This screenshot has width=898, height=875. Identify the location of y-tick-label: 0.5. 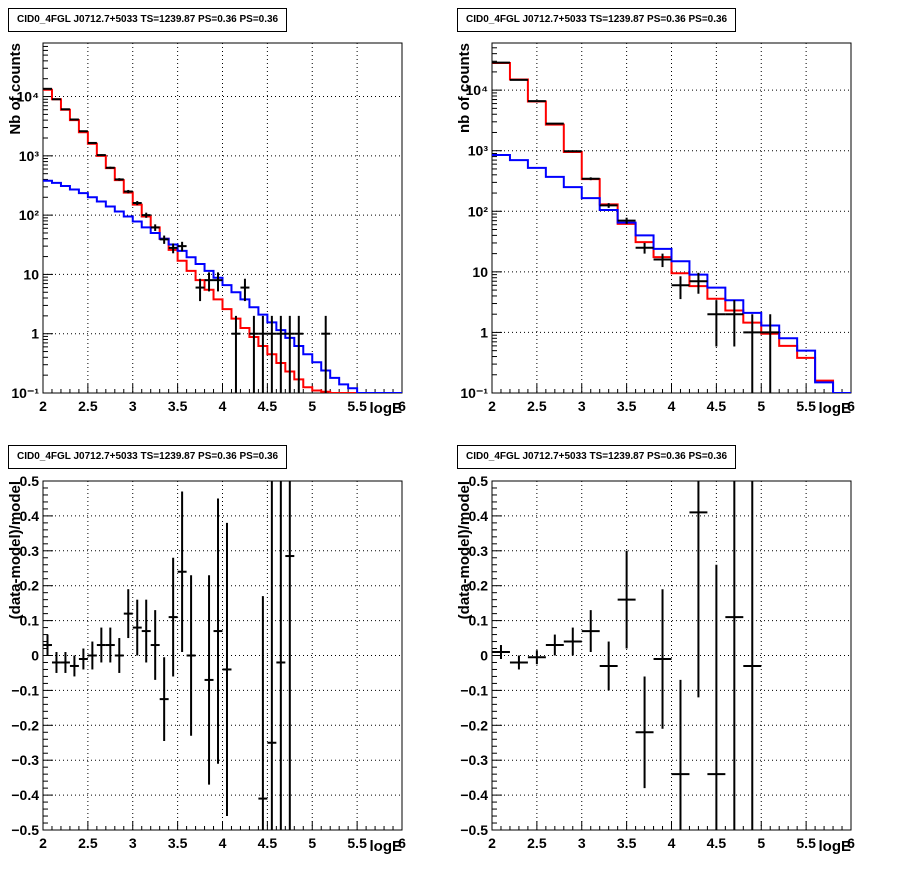
(30, 481).